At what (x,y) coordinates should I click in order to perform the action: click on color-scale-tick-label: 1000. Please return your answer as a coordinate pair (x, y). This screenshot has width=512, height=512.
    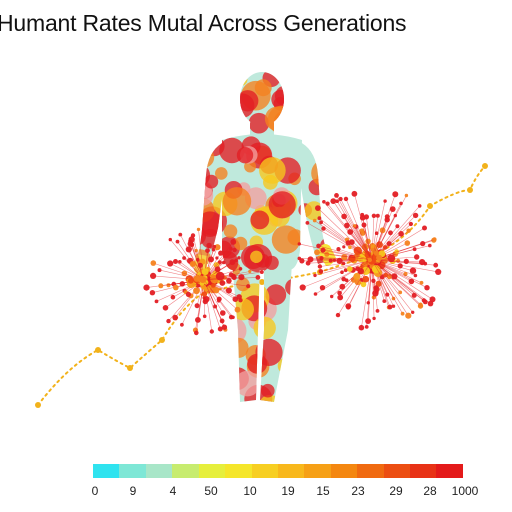
    Looking at the image, I should click on (465, 491).